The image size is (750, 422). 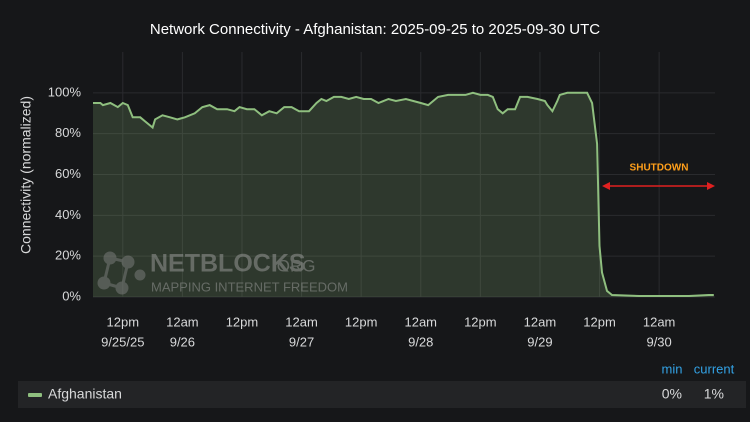 I want to click on y-tick-label: 40%, so click(x=68, y=214).